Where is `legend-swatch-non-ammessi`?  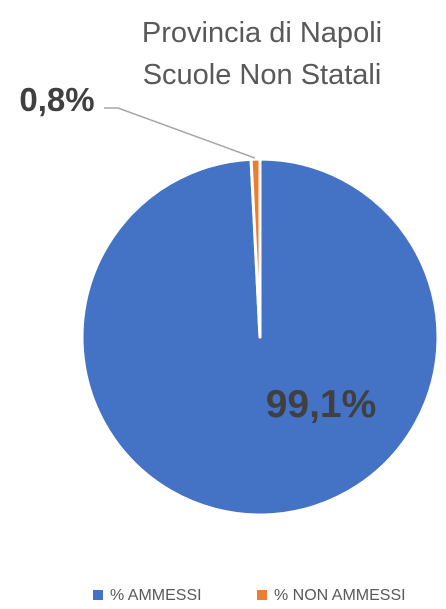 legend-swatch-non-ammessi is located at coordinates (262, 595).